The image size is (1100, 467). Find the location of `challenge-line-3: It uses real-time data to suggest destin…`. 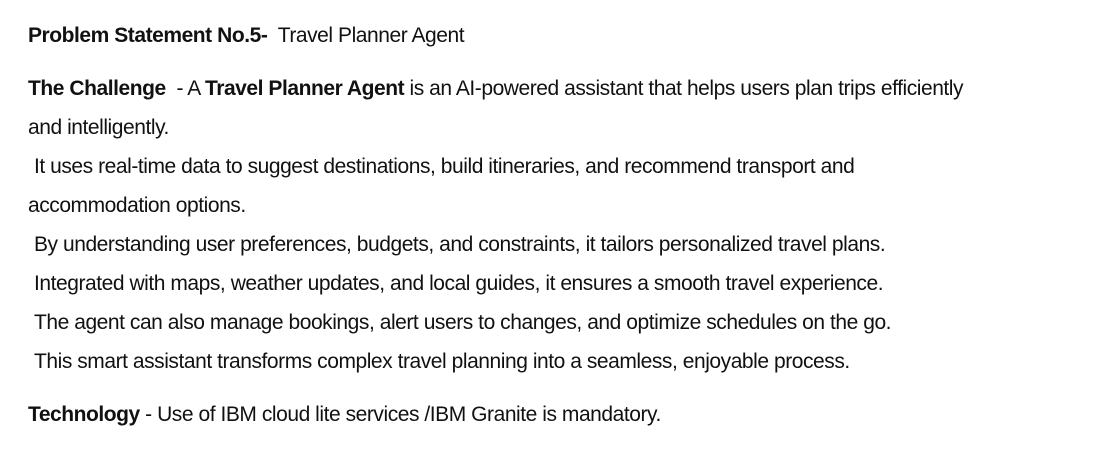

challenge-line-3: It uses real-time data to suggest destin… is located at coordinates (444, 166).